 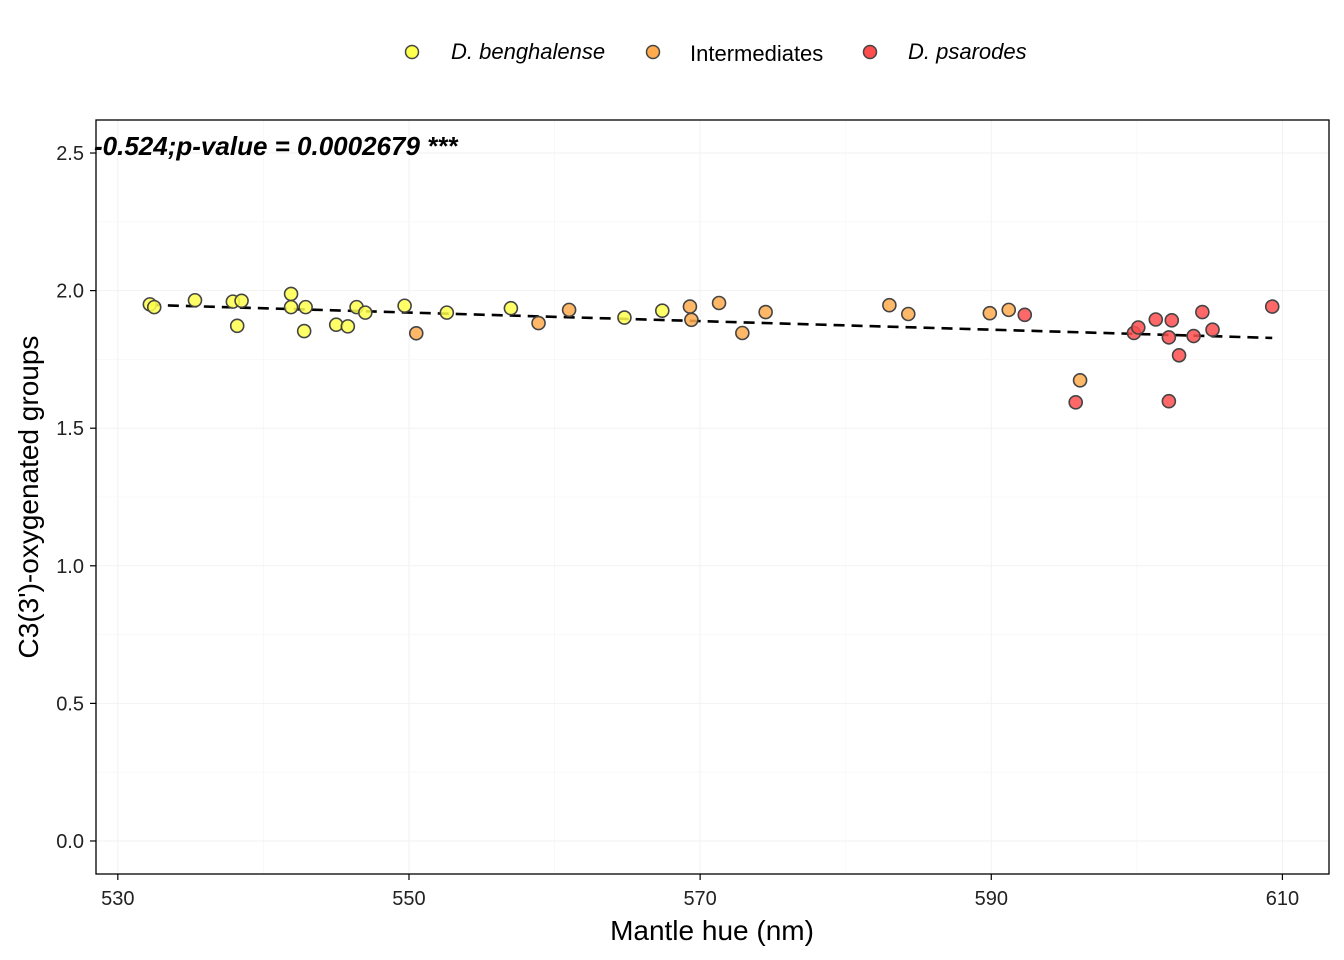 I want to click on y-axis-title: C3(3')-oxygenated groups, so click(x=28, y=497).